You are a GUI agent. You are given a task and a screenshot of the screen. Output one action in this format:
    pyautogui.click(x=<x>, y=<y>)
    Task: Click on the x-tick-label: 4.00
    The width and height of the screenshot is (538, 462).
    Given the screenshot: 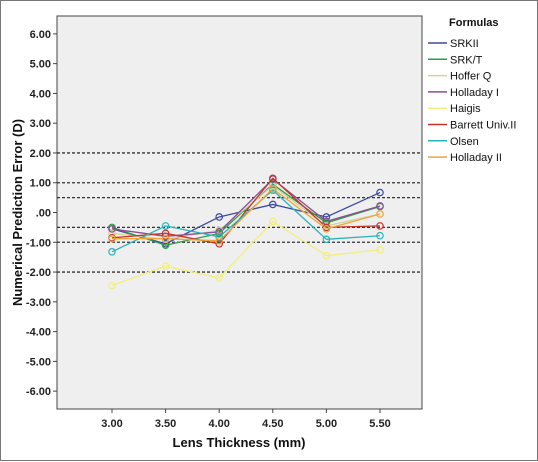 What is the action you would take?
    pyautogui.click(x=218, y=424)
    